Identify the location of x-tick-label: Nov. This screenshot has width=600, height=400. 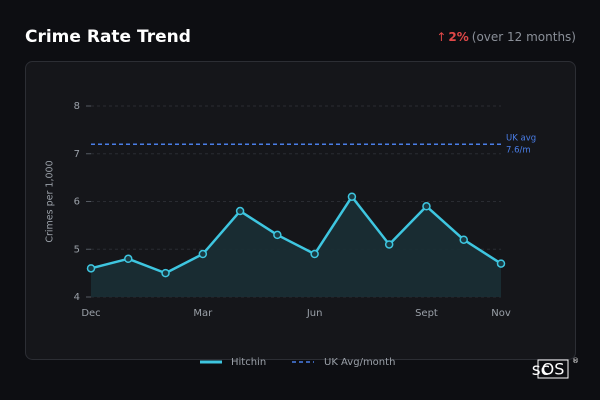
(501, 313).